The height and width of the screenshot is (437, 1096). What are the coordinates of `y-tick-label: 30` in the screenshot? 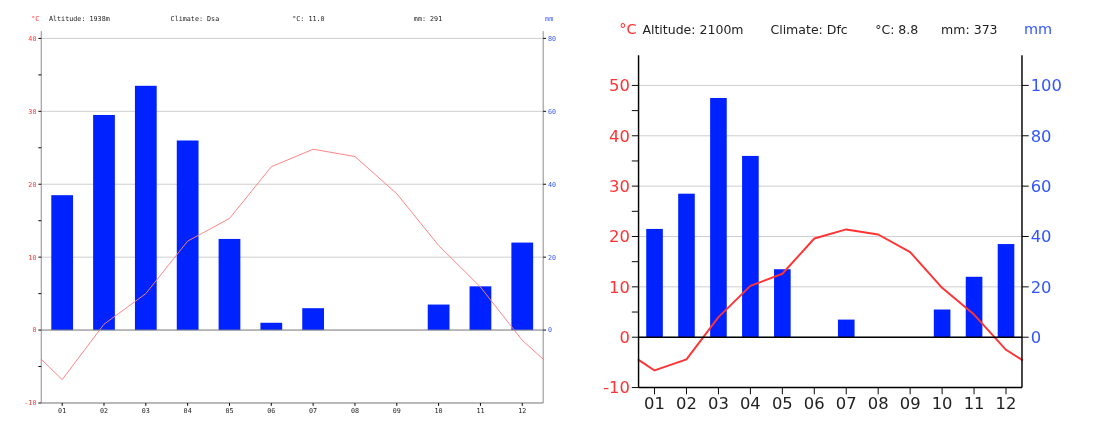 It's located at (619, 186).